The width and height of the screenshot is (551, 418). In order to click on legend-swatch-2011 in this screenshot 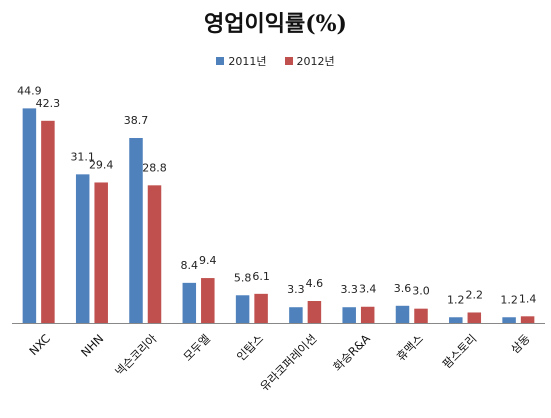, I will do `click(220, 61)`.